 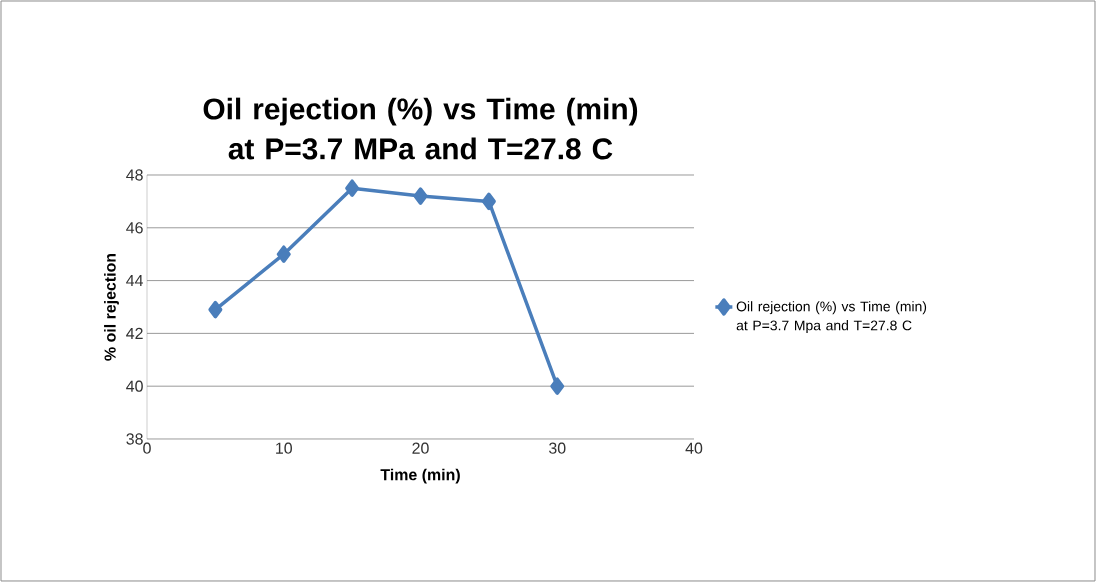 I want to click on x-axis-title: Time (min), so click(x=420, y=476).